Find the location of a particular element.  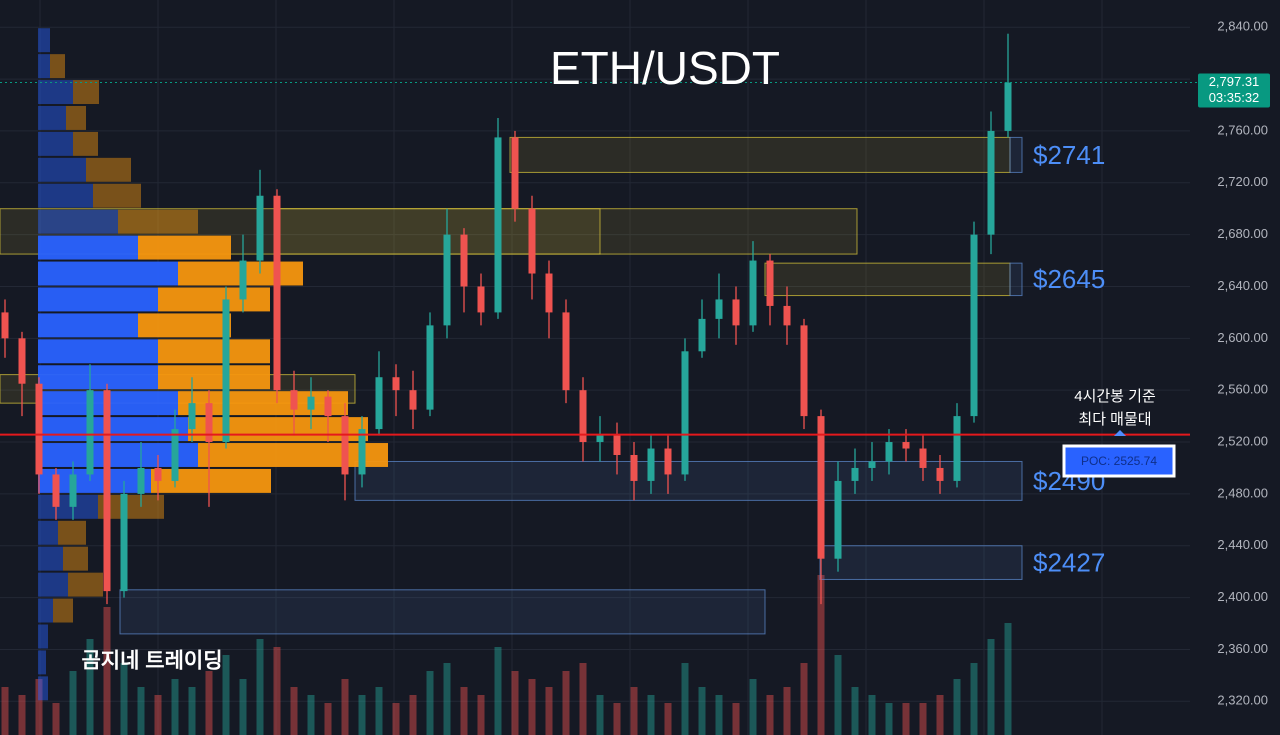

y-tick-label: 2,320.00 is located at coordinates (1242, 700).